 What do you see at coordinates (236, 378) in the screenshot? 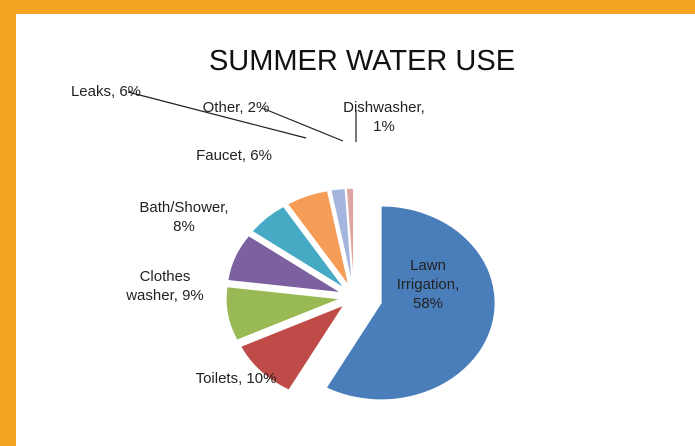
I see `slice-label-toilets: Toilets, 10%` at bounding box center [236, 378].